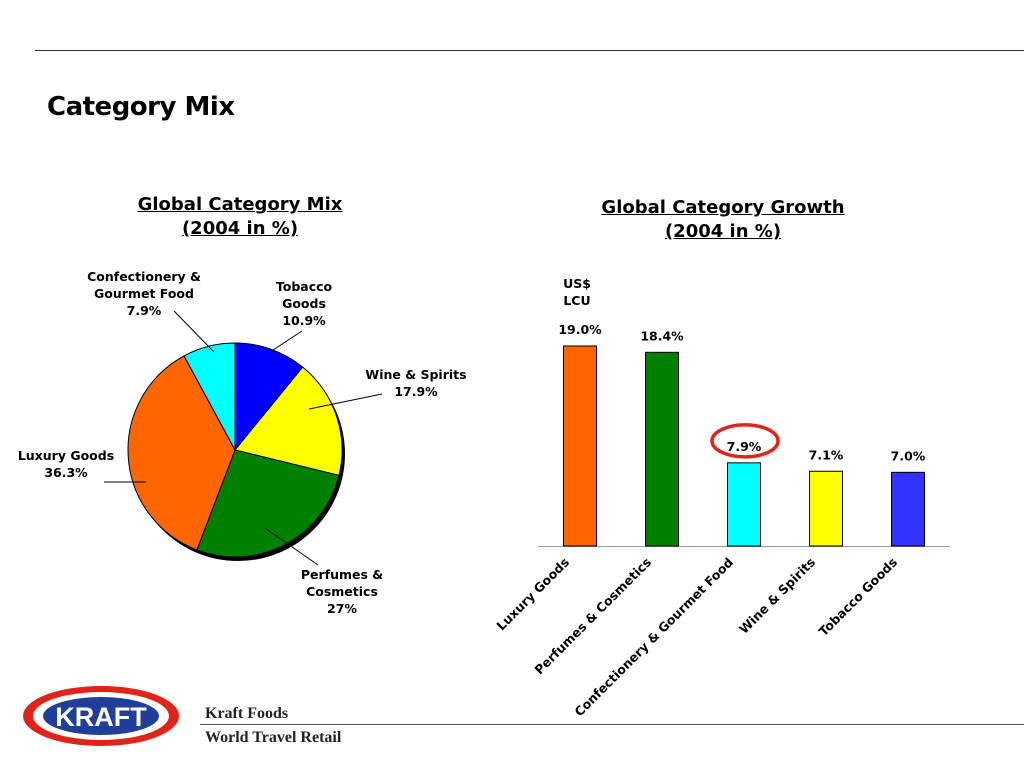 This screenshot has width=1024, height=768. What do you see at coordinates (415, 374) in the screenshot?
I see `pie-label-wine-and-spirits: Wine & Spirits` at bounding box center [415, 374].